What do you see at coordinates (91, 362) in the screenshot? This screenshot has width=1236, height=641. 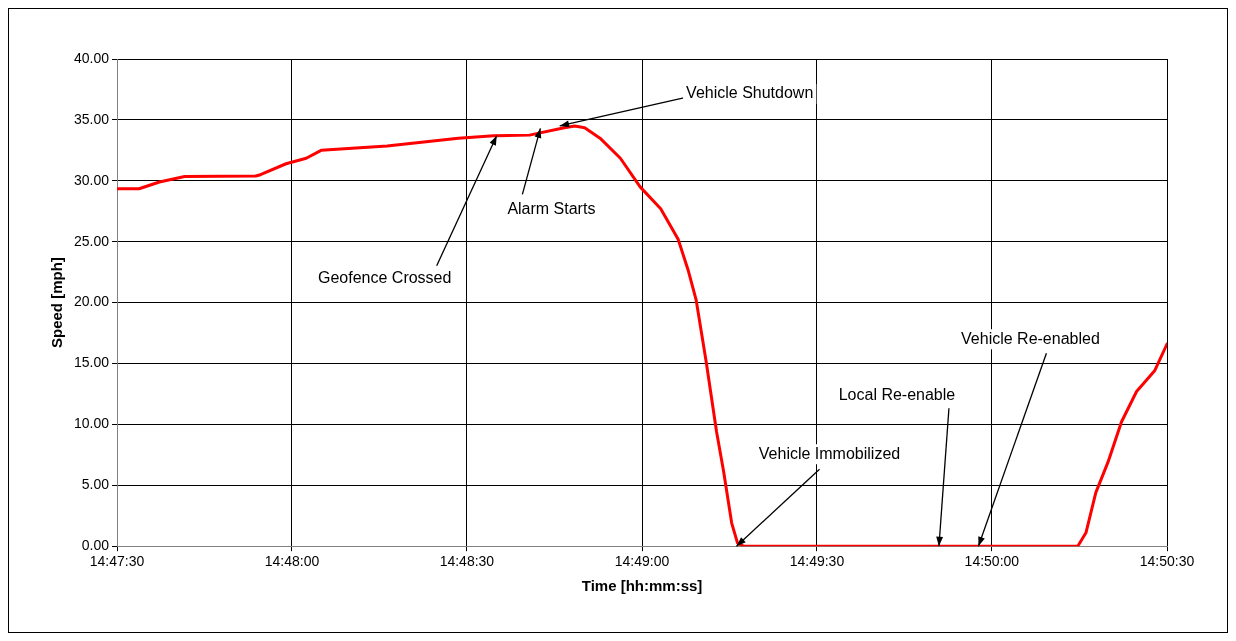 I see `y-tick-label: 15.00` at bounding box center [91, 362].